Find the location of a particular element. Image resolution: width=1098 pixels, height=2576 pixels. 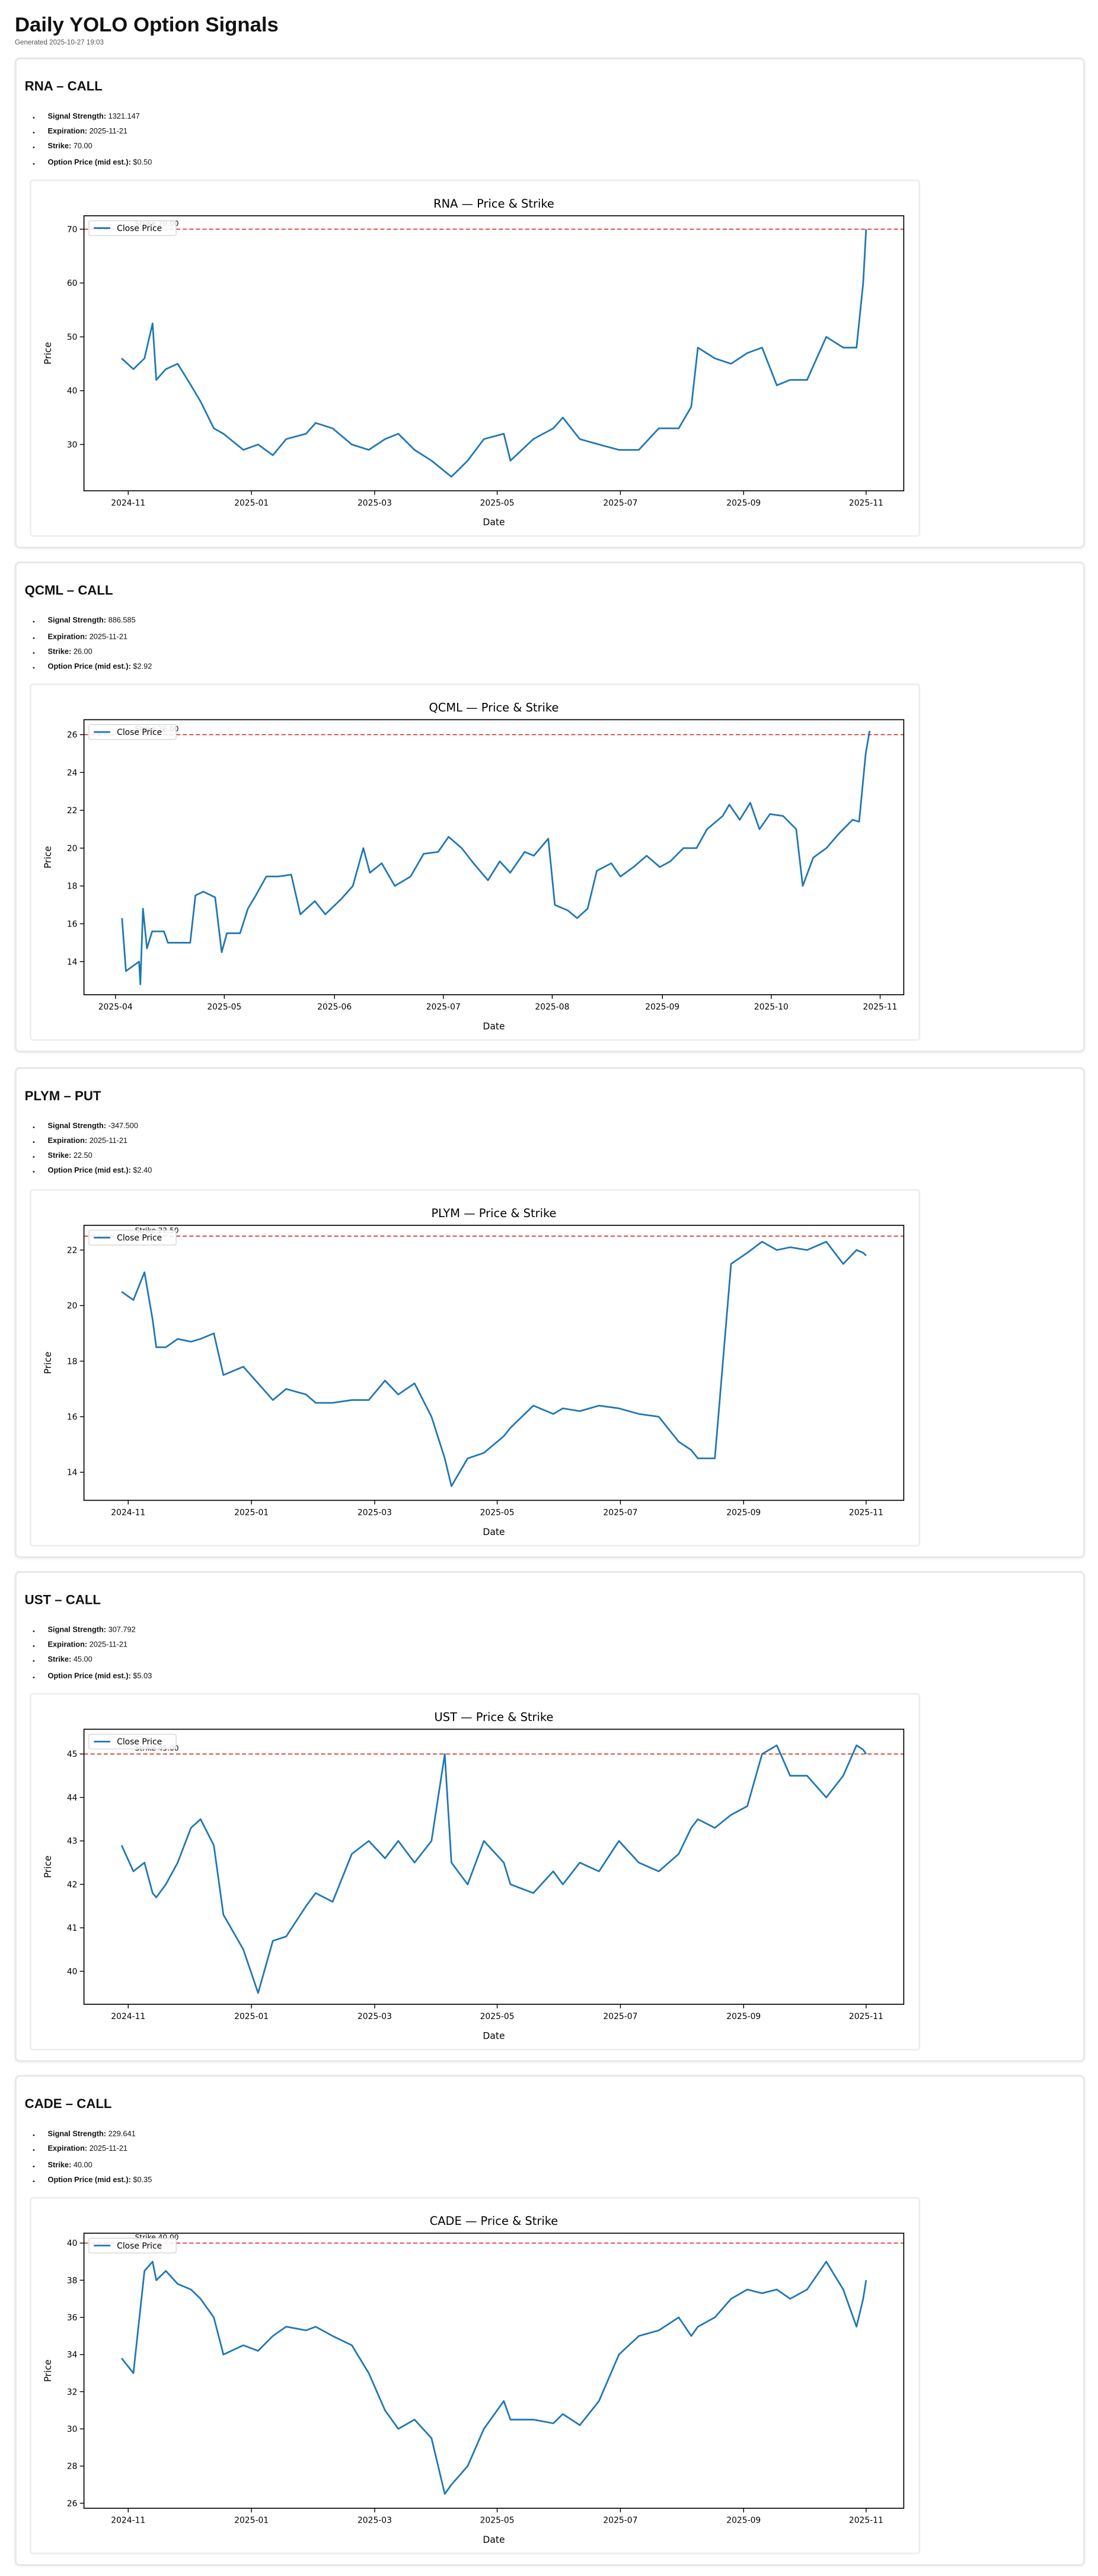

x-tick-label: 2025-04 is located at coordinates (115, 1007).